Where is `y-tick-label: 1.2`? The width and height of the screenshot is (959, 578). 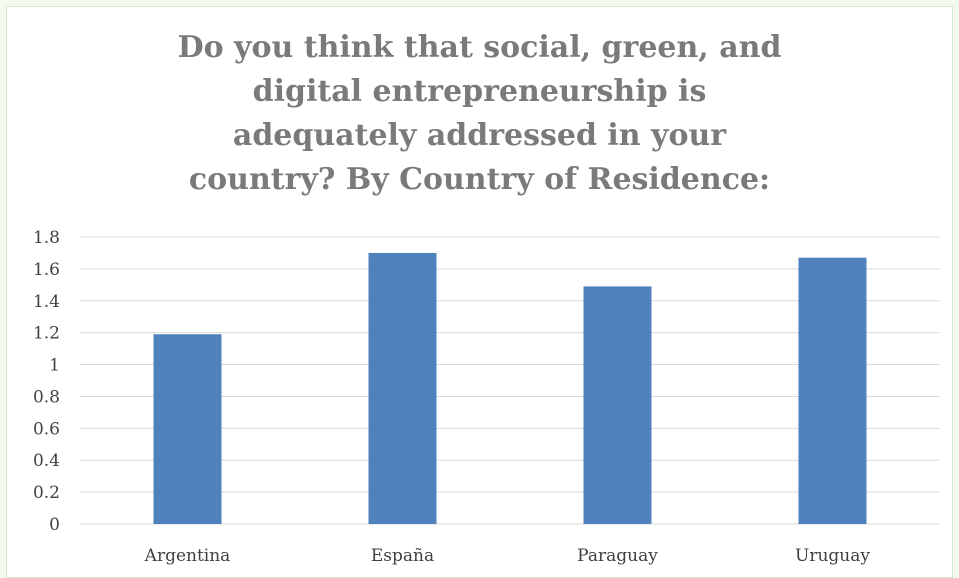
y-tick-label: 1.2 is located at coordinates (46, 334).